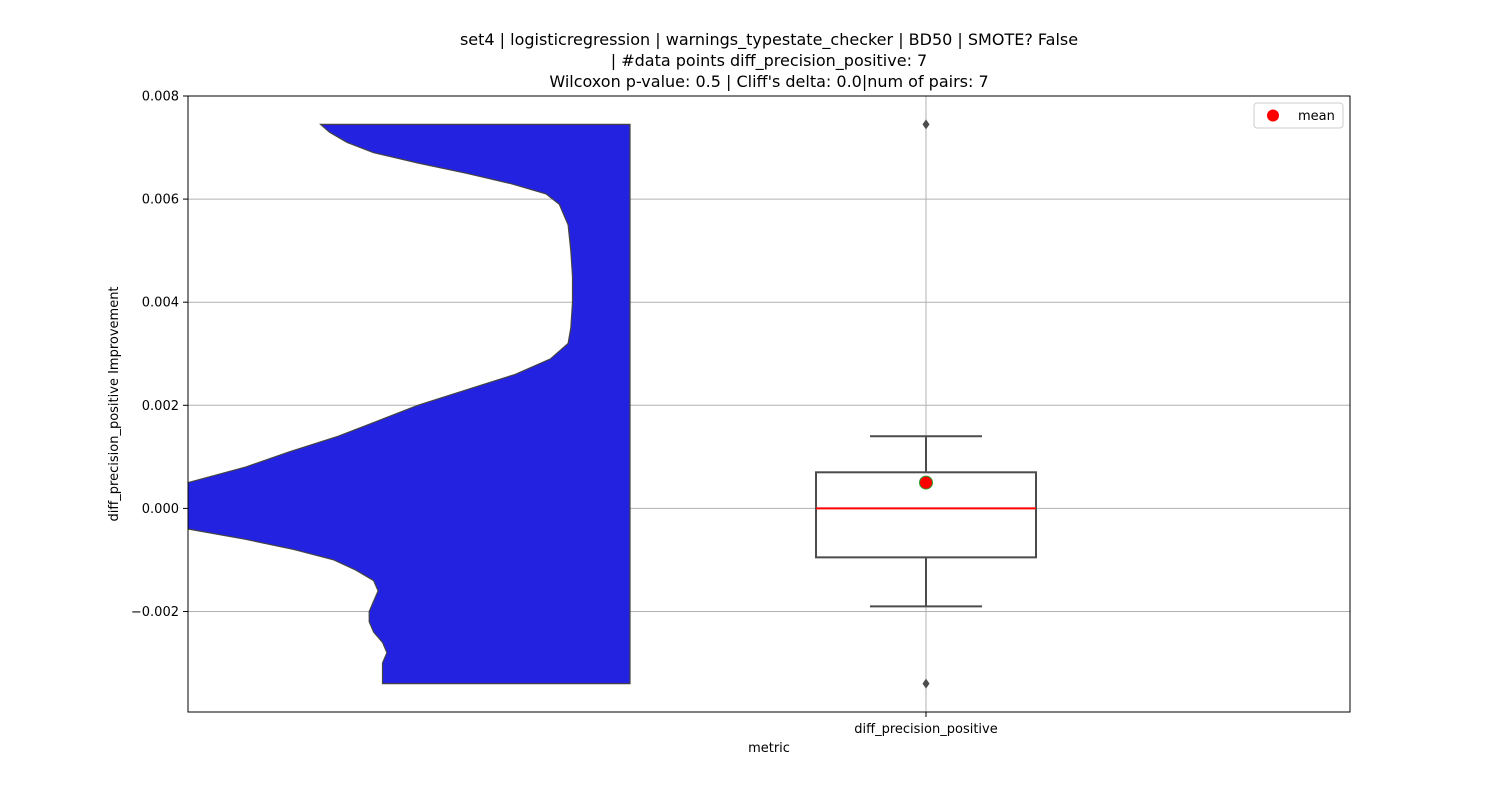 This screenshot has width=1500, height=800. What do you see at coordinates (160, 200) in the screenshot?
I see `y-tick-label-4: 0.006` at bounding box center [160, 200].